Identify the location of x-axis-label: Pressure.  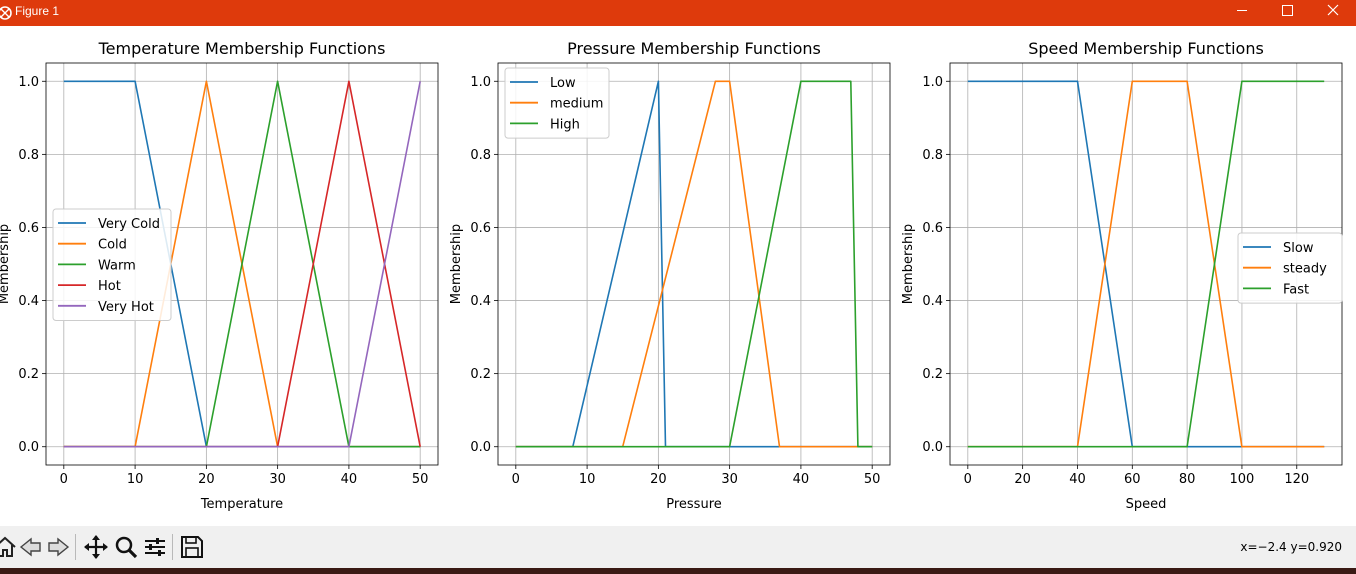
(694, 504).